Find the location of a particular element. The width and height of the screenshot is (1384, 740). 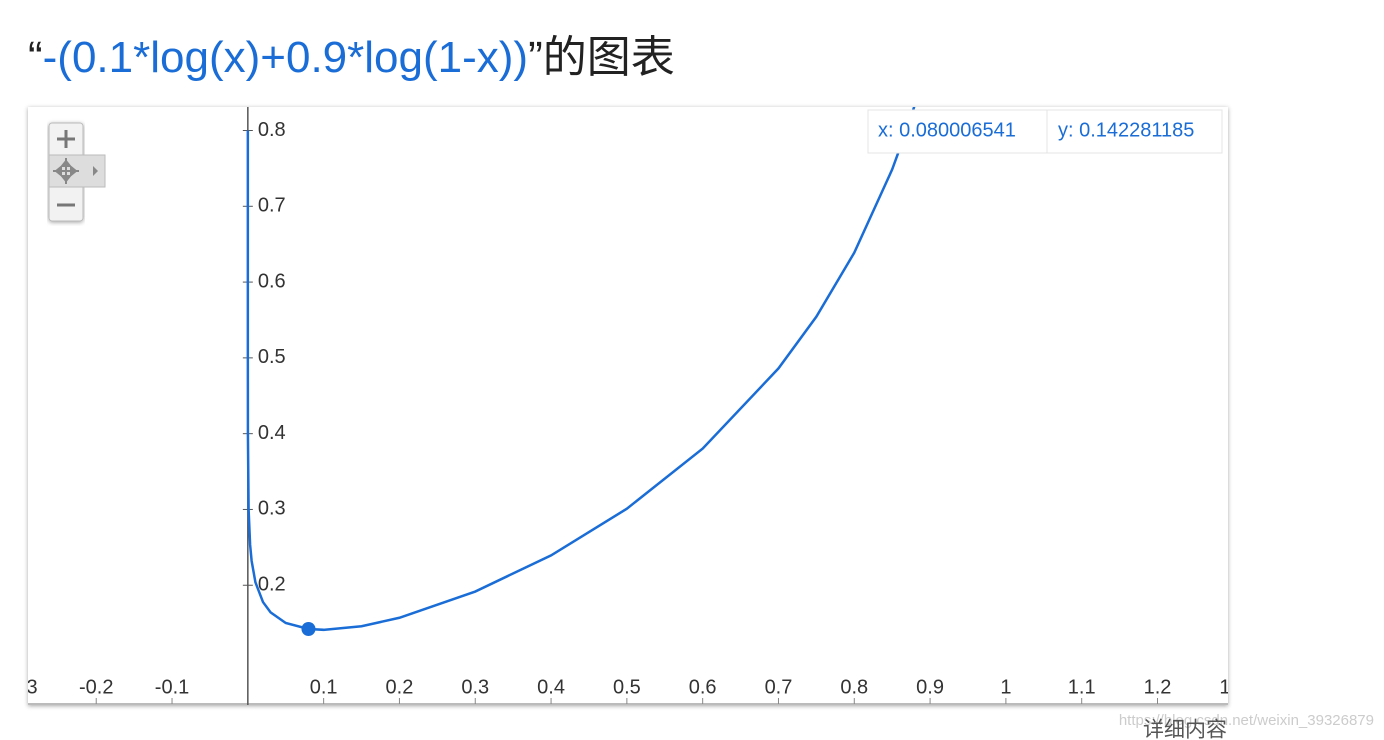

x-tick-label: 0.1 is located at coordinates (324, 687).